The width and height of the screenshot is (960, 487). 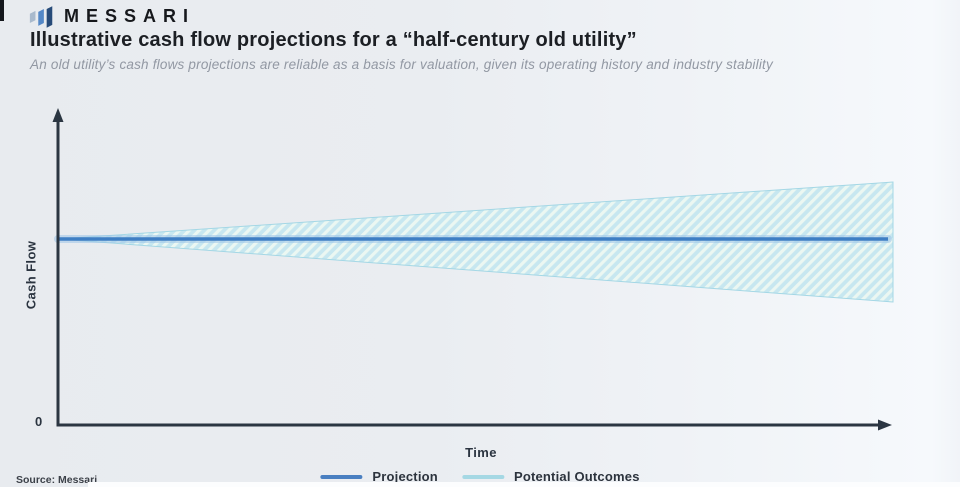 I want to click on legend-label-projection: Projection, so click(x=405, y=476).